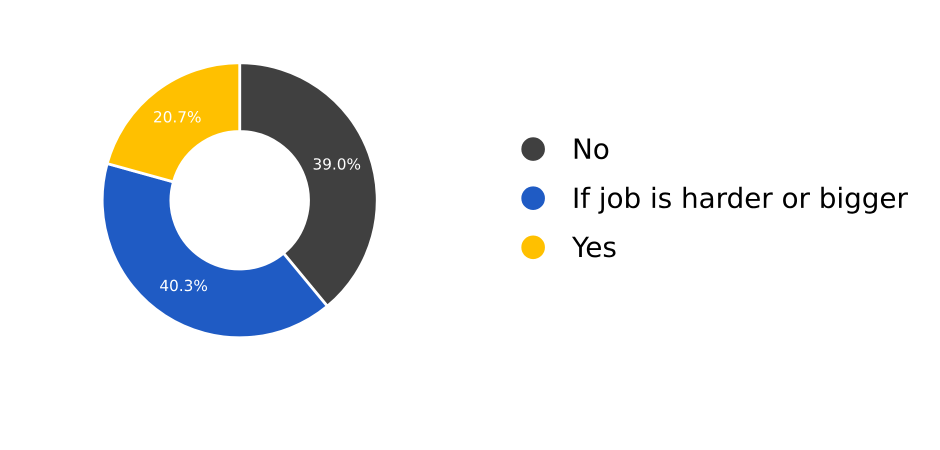 The width and height of the screenshot is (940, 450). What do you see at coordinates (741, 200) in the screenshot?
I see `legend-label: If job is harder or bigger` at bounding box center [741, 200].